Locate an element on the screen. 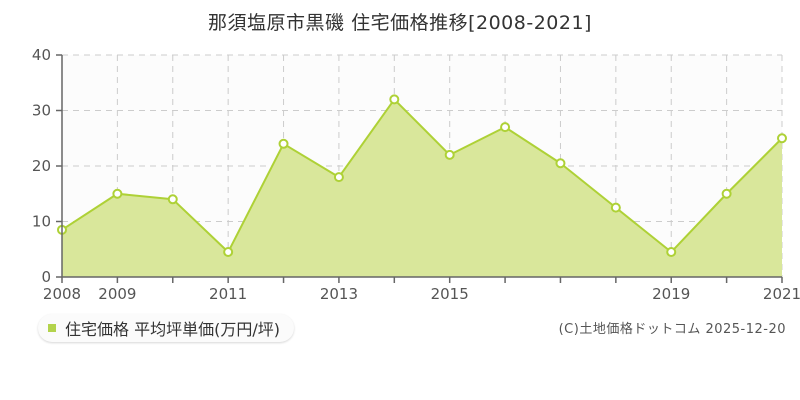 This screenshot has height=400, width=800. svg-text: 2009 is located at coordinates (117, 294).